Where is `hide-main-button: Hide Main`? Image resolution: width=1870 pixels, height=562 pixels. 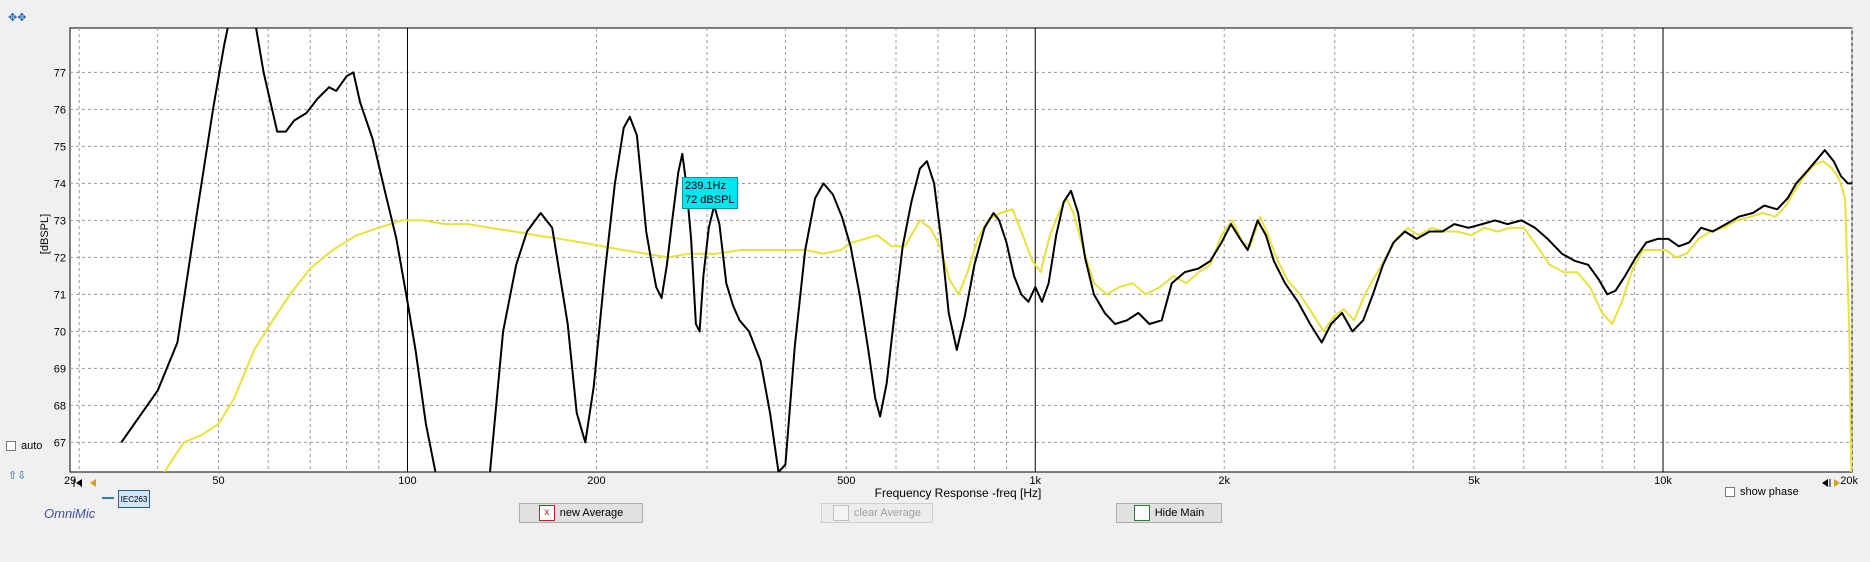
hide-main-button: Hide Main is located at coordinates (1169, 513).